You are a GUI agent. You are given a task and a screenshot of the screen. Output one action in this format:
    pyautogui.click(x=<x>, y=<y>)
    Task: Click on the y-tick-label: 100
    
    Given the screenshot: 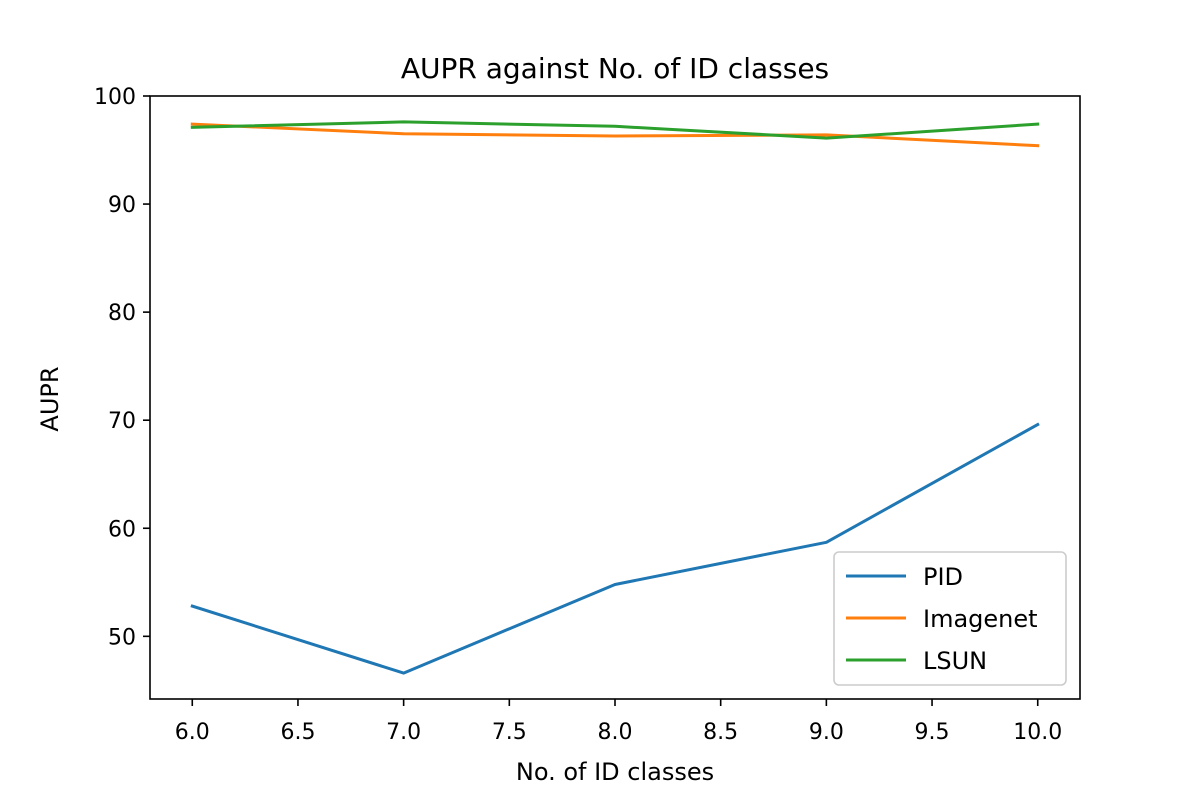 What is the action you would take?
    pyautogui.click(x=115, y=97)
    